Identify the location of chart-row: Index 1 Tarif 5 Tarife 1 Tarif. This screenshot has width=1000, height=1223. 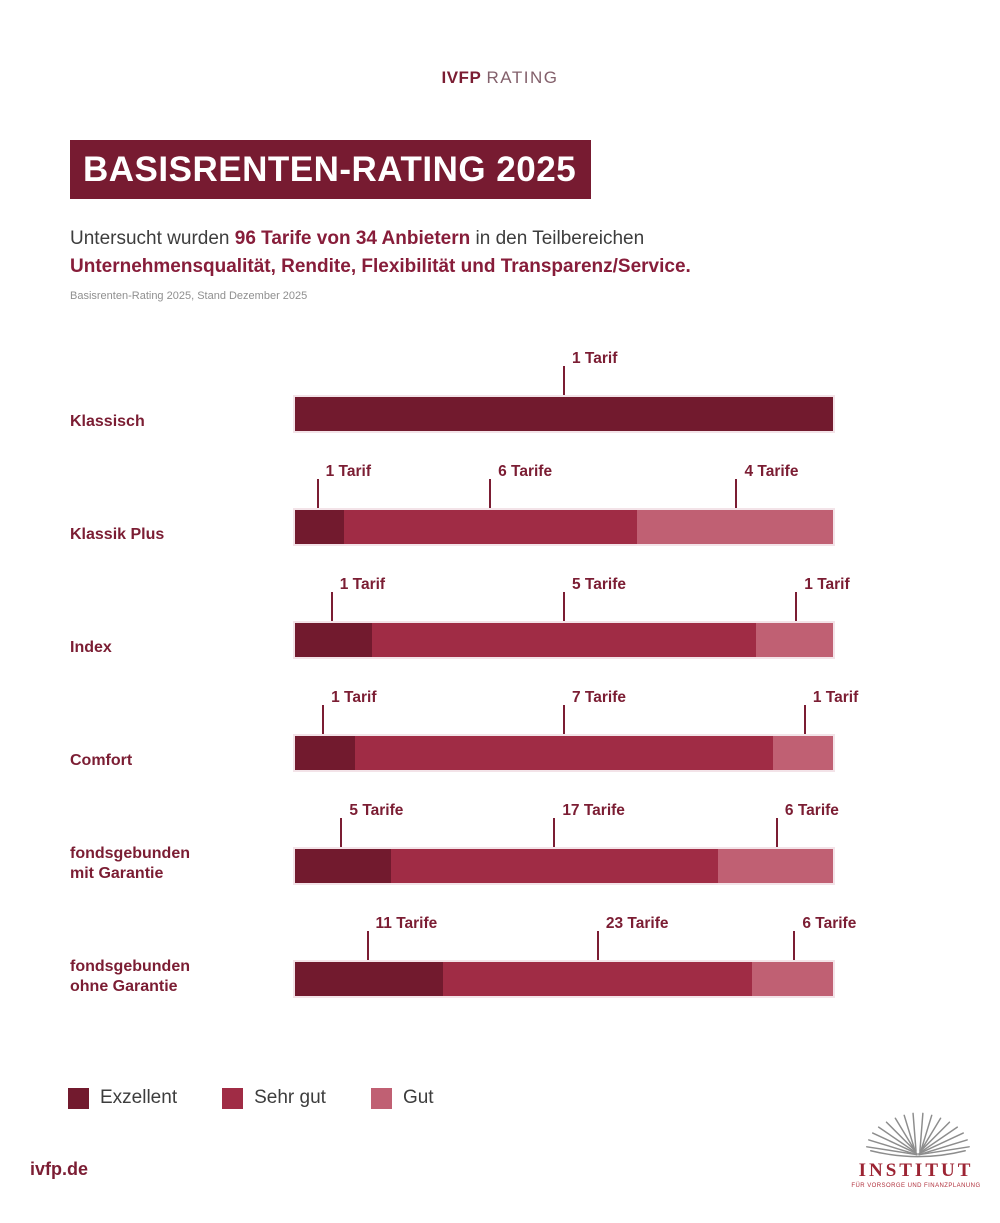
(460, 617).